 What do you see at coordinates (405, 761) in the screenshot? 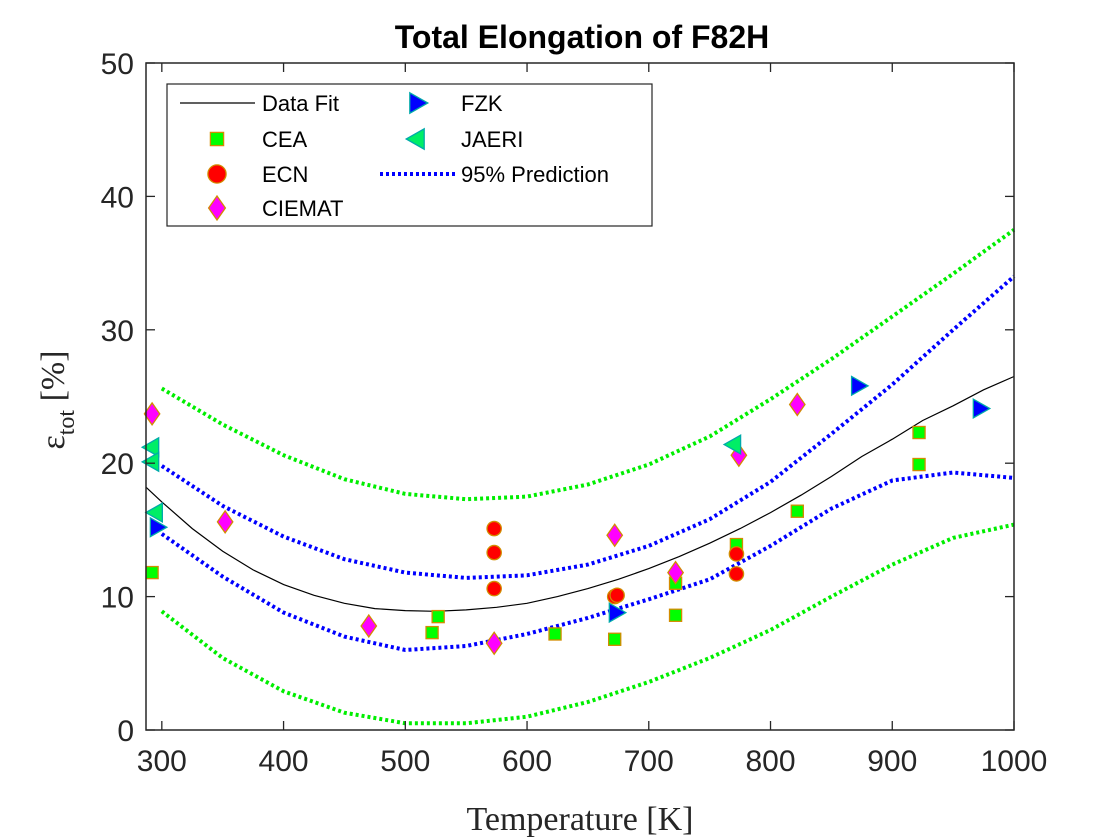
I see `x-tick-label: 500` at bounding box center [405, 761].